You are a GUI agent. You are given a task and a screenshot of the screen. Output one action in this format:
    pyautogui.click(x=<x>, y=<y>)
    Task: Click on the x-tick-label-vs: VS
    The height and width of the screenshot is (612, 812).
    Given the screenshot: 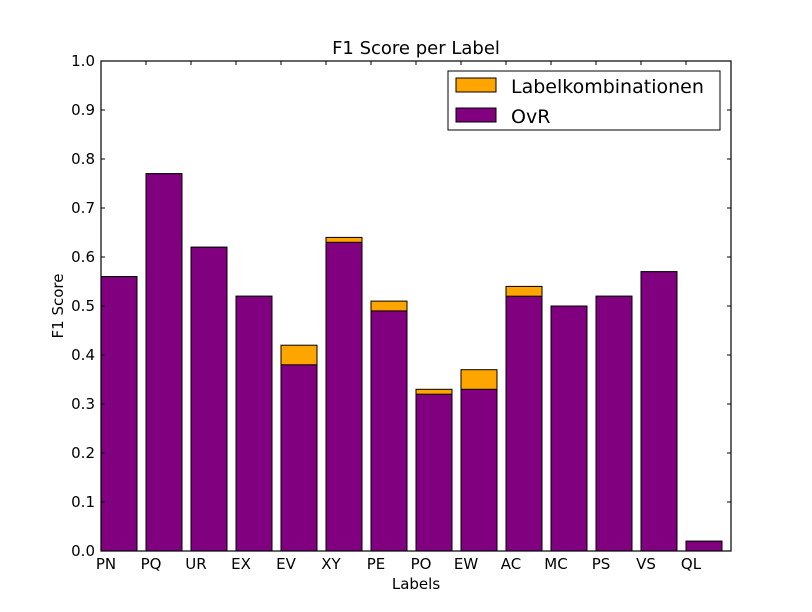 What is the action you would take?
    pyautogui.click(x=646, y=564)
    